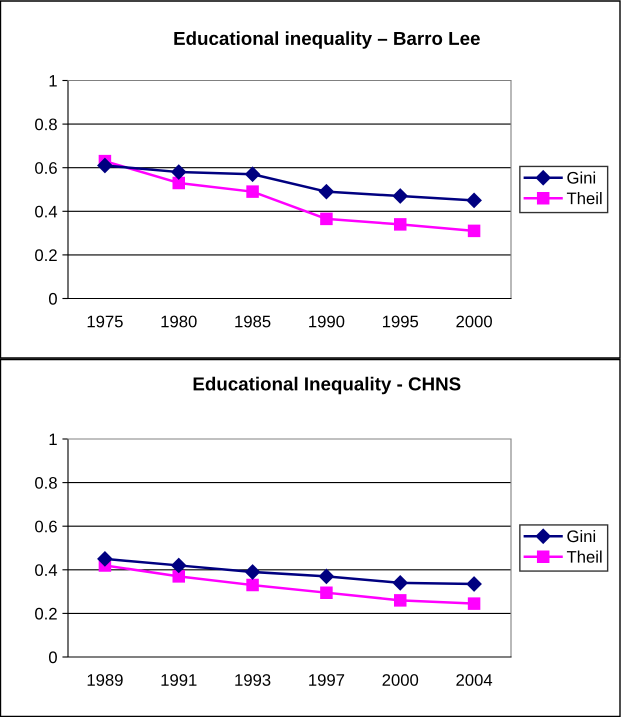 The width and height of the screenshot is (621, 717). I want to click on x-tick-label: 1997, so click(326, 680).